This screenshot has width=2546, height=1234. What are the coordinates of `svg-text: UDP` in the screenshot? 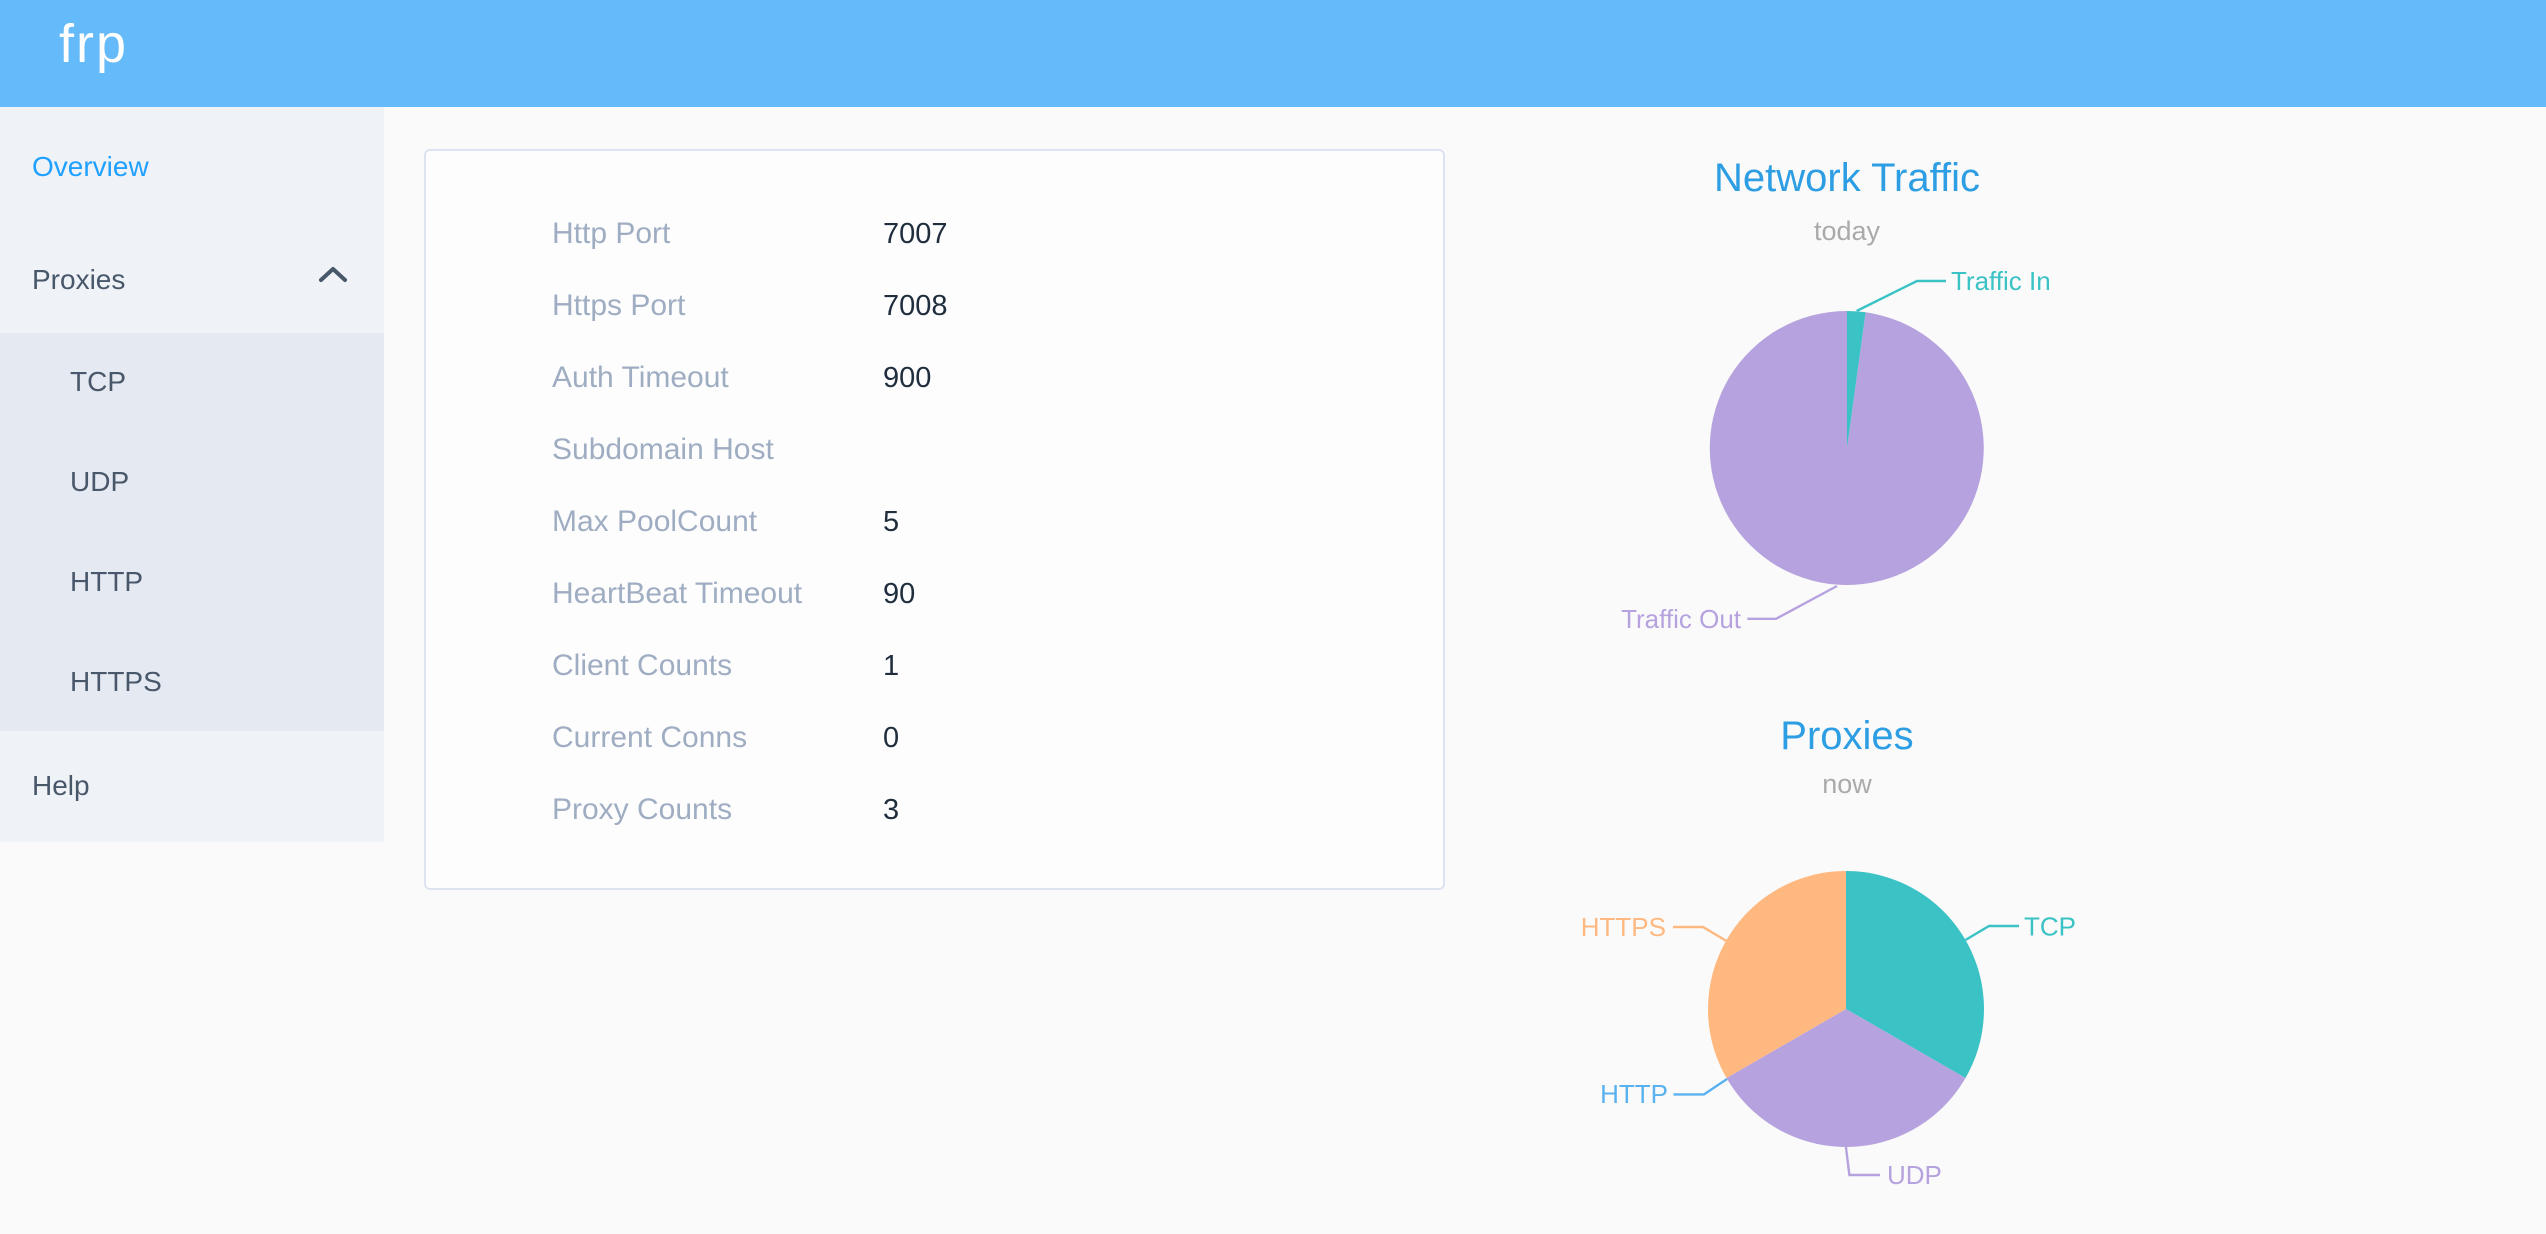 It's located at (1914, 1175).